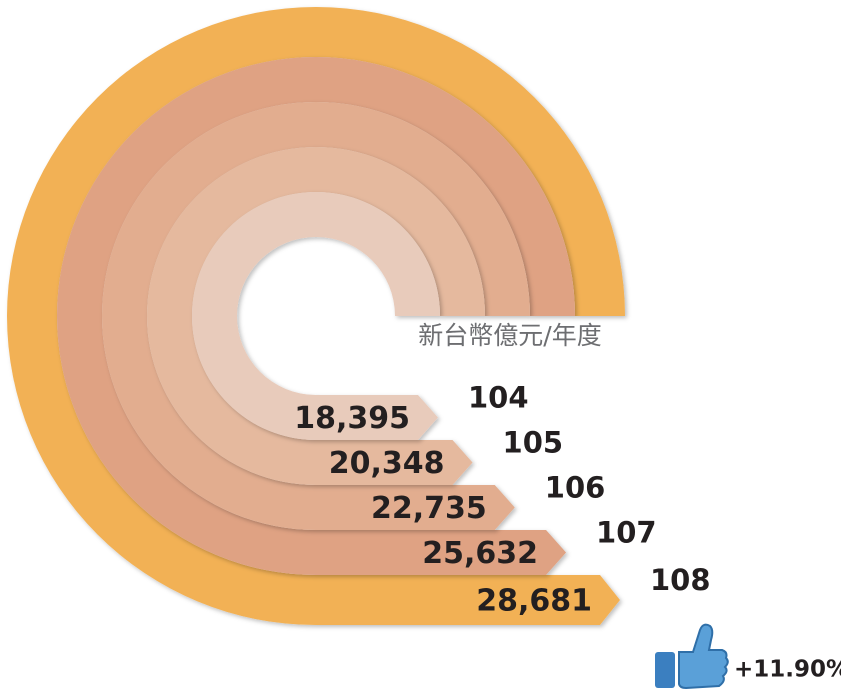 This screenshot has height=690, width=841. Describe the element at coordinates (575, 488) in the screenshot. I see `year-label: 106` at that location.